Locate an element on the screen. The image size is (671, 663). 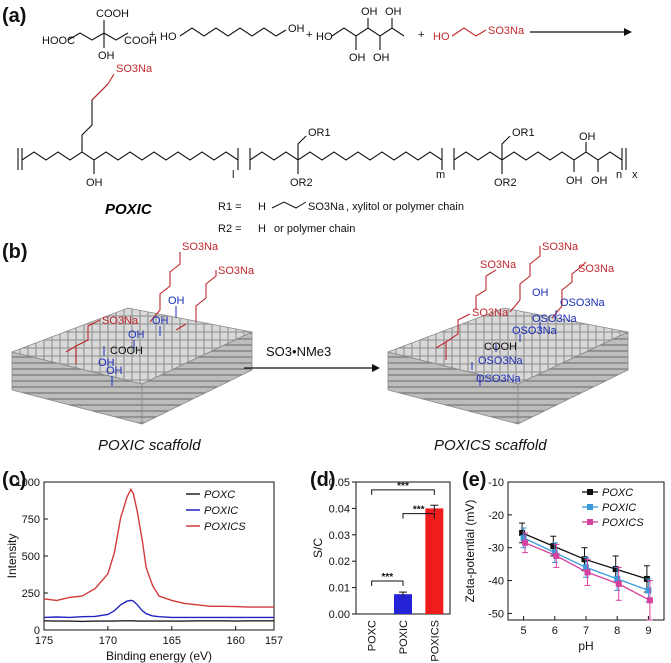
right-oso3na-4: OSO3Na is located at coordinates (501, 361).